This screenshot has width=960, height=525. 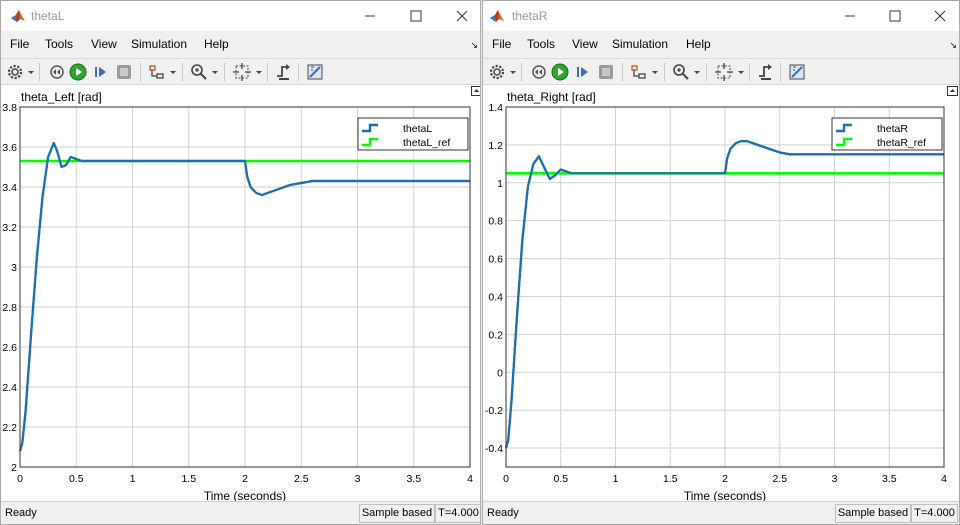 What do you see at coordinates (370, 128) in the screenshot?
I see `legend-swatch-thetaL` at bounding box center [370, 128].